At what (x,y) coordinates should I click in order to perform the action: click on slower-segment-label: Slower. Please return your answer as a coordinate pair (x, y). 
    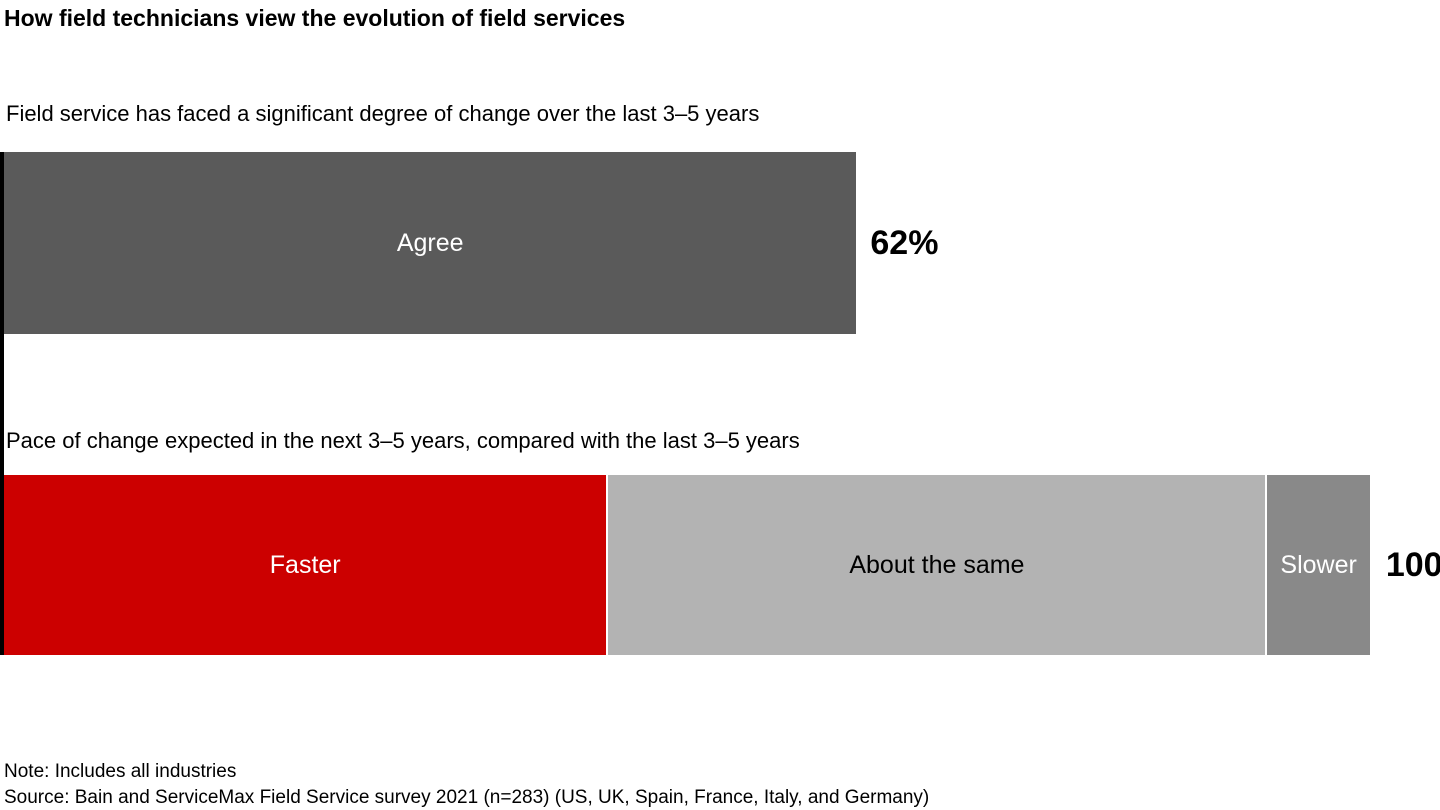
    Looking at the image, I should click on (1318, 564).